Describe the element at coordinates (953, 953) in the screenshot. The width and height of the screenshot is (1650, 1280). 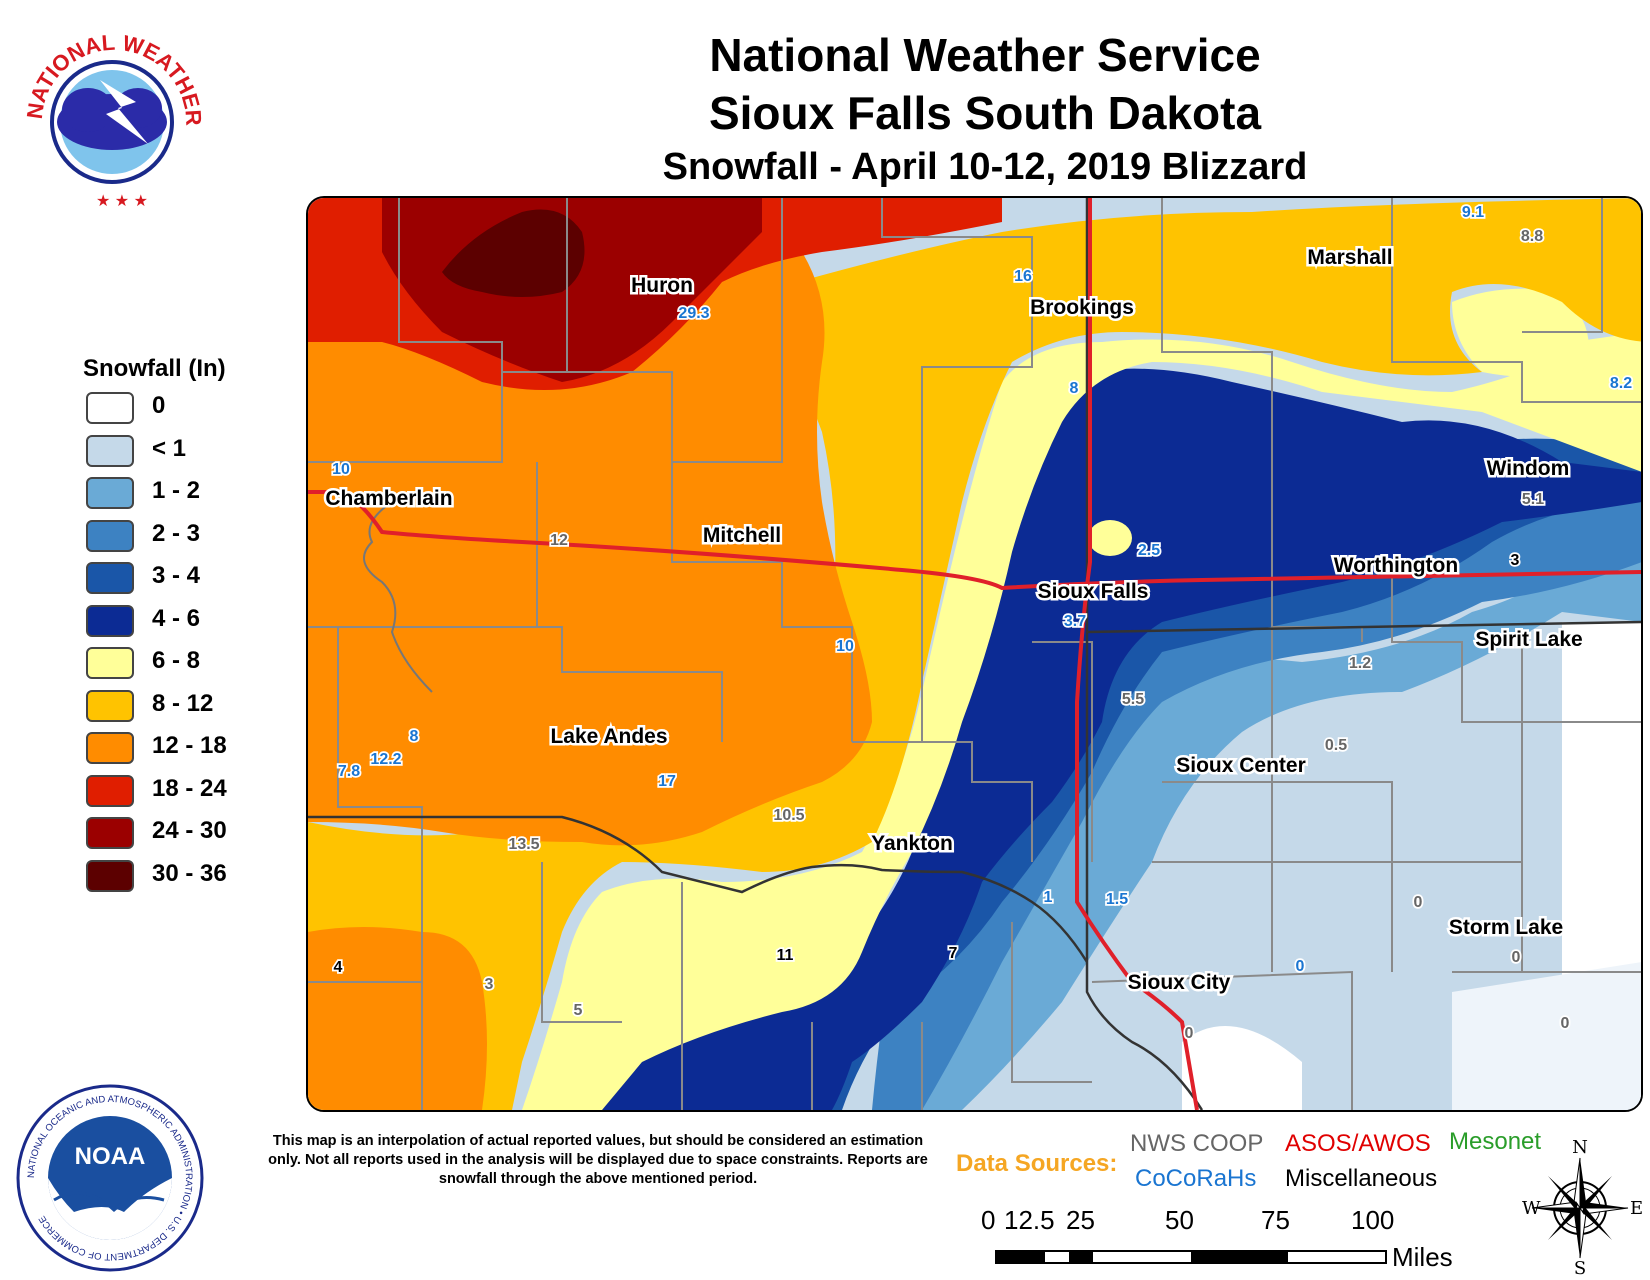
I see `snowfall-report: 7` at that location.